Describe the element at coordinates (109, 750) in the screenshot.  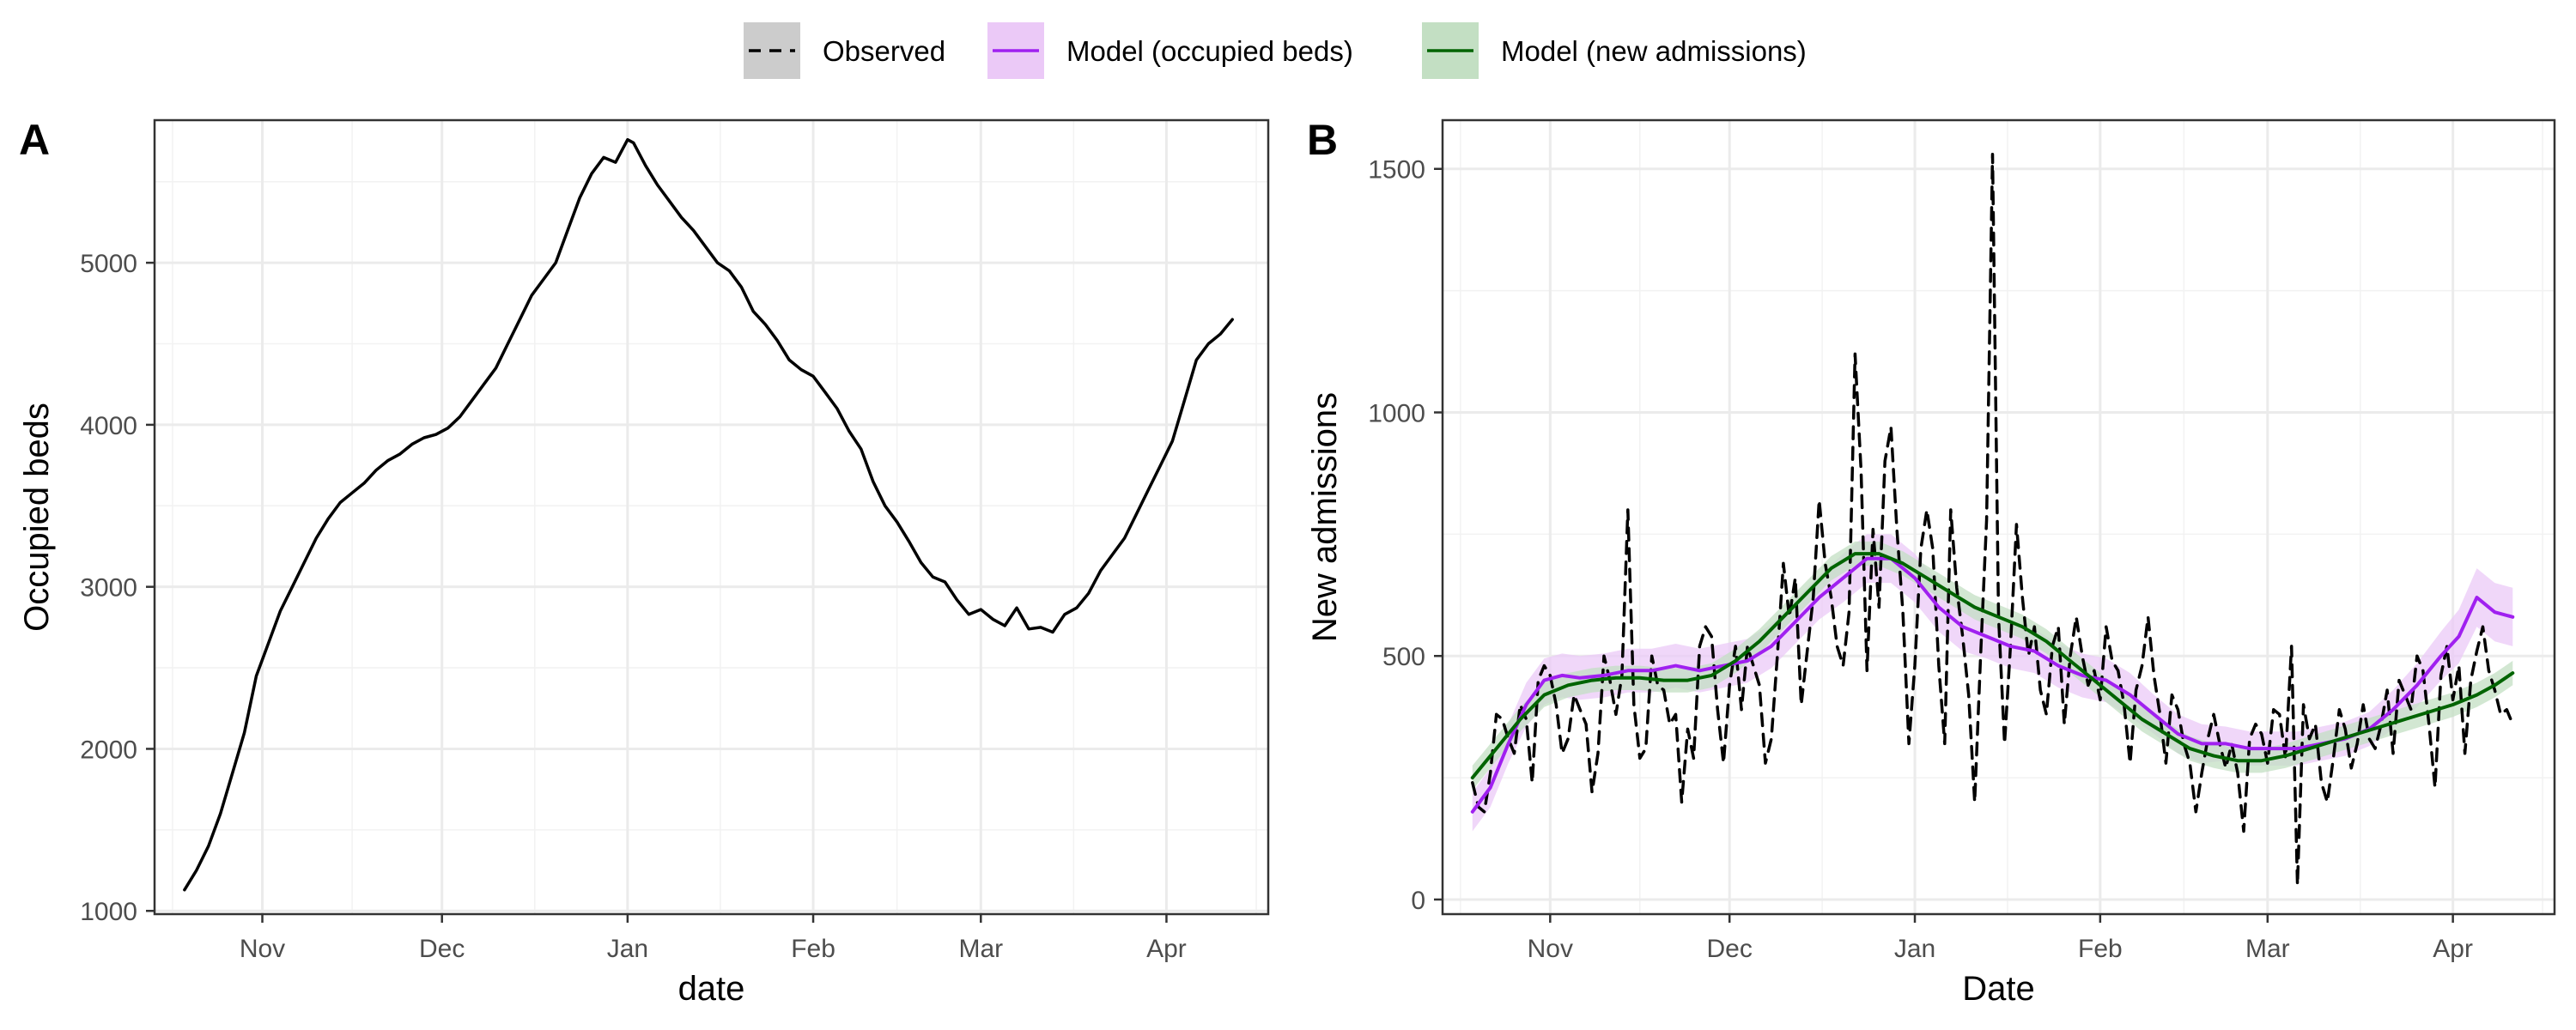
I see `y-tick-label: 2000` at that location.